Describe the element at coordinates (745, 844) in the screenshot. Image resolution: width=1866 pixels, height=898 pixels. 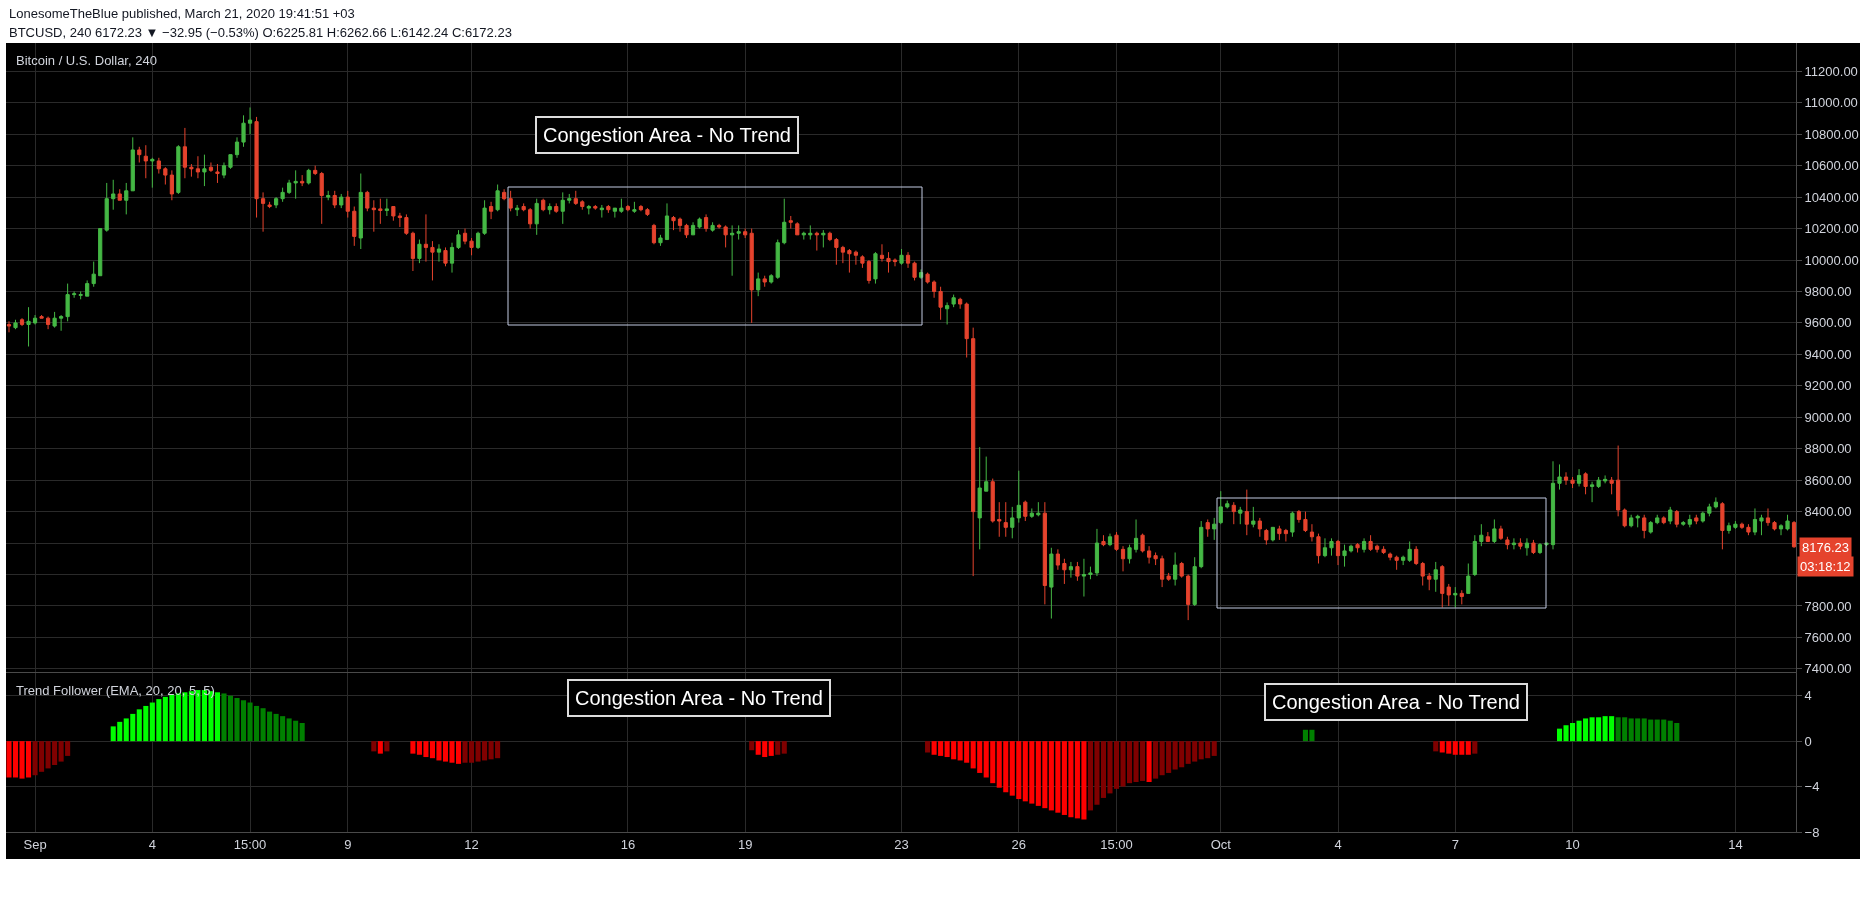
I see `x-tick-label: 19` at that location.